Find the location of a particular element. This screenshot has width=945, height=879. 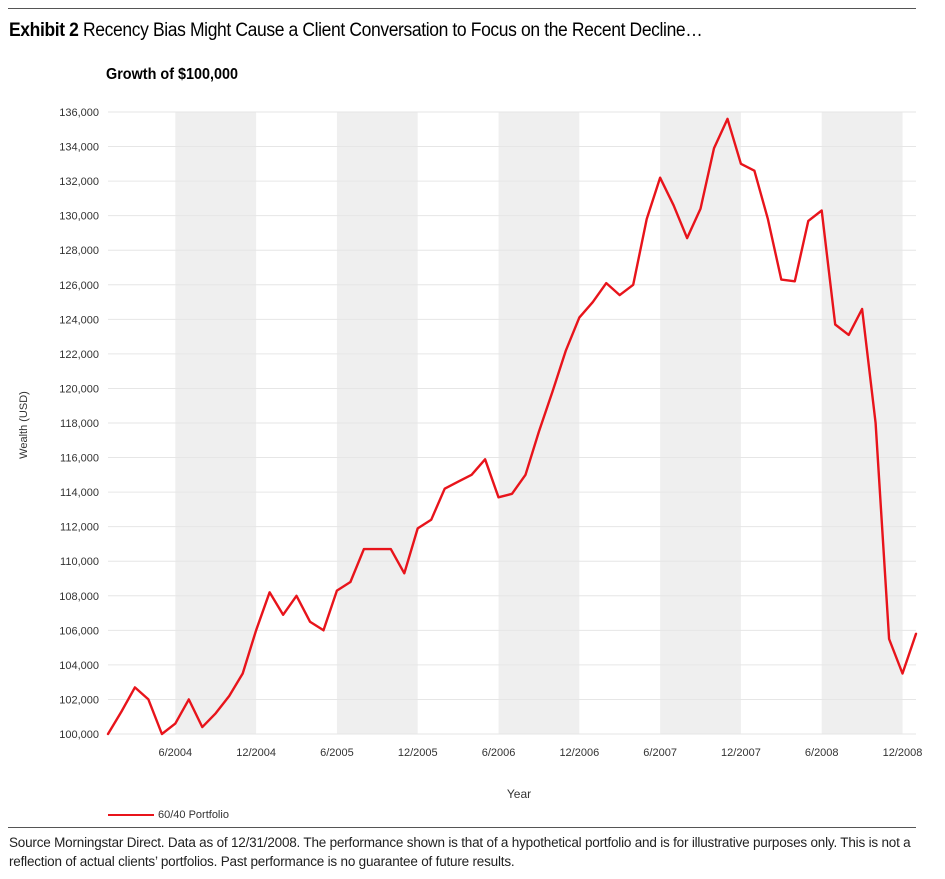

legend: 60/40 Portfolio is located at coordinates (168, 815).